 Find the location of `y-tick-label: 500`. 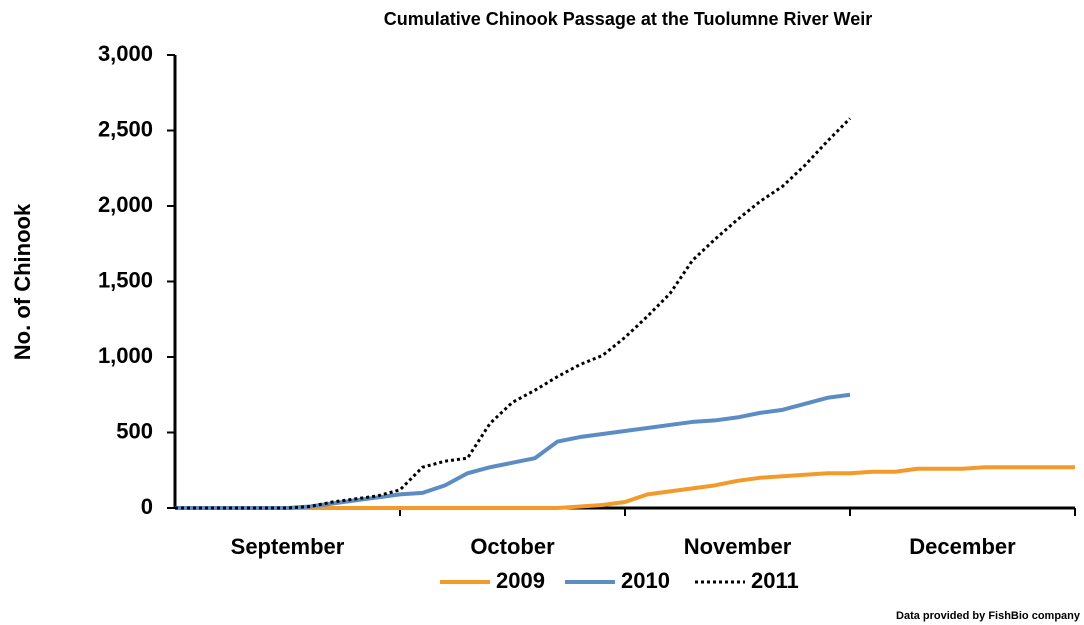

y-tick-label: 500 is located at coordinates (134, 430).